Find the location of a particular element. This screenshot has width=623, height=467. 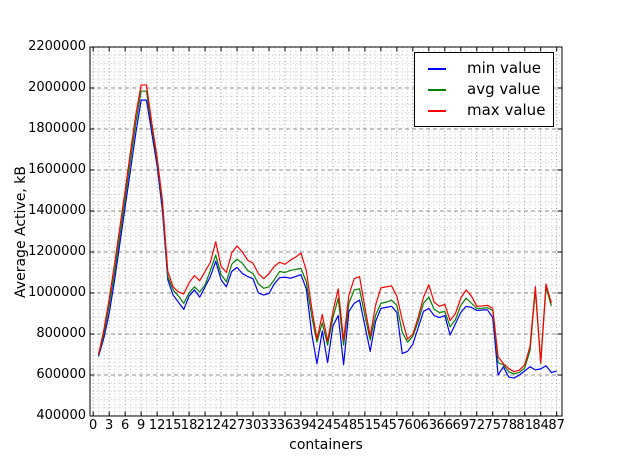

y-tick-label: 1400000 is located at coordinates (57, 210).